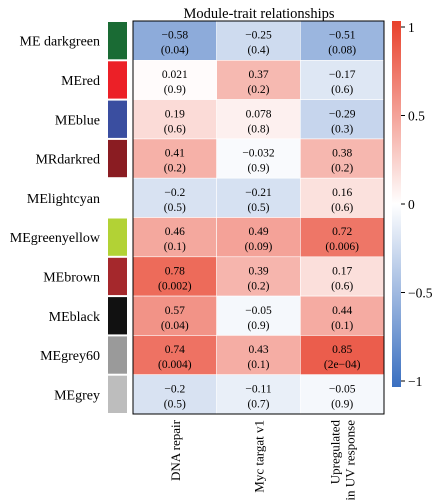 Image resolution: width=442 pixels, height=500 pixels. What do you see at coordinates (258, 404) in the screenshot?
I see `cell-pvalue-label: (0.7)` at bounding box center [258, 404].